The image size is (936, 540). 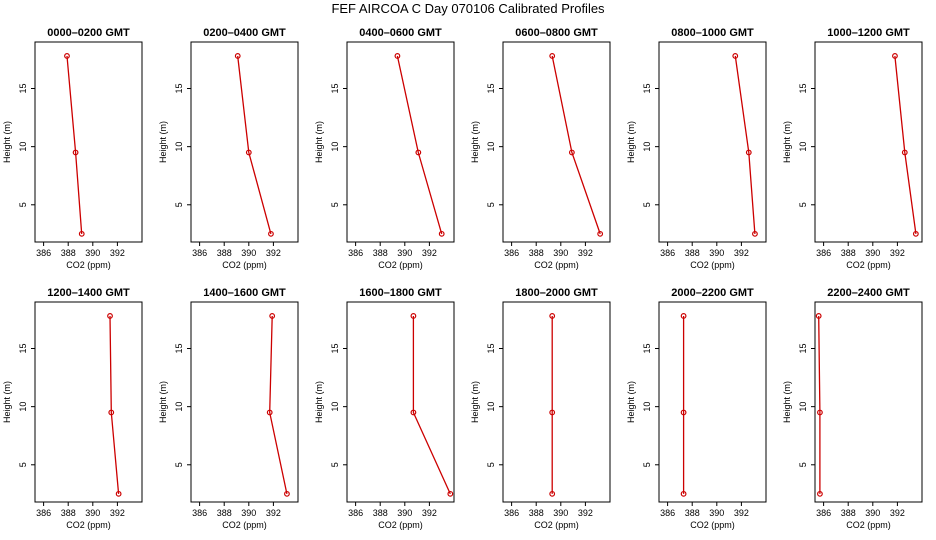 What do you see at coordinates (400, 265) in the screenshot?
I see `x-axis-label-2: CO2 (ppm)` at bounding box center [400, 265].